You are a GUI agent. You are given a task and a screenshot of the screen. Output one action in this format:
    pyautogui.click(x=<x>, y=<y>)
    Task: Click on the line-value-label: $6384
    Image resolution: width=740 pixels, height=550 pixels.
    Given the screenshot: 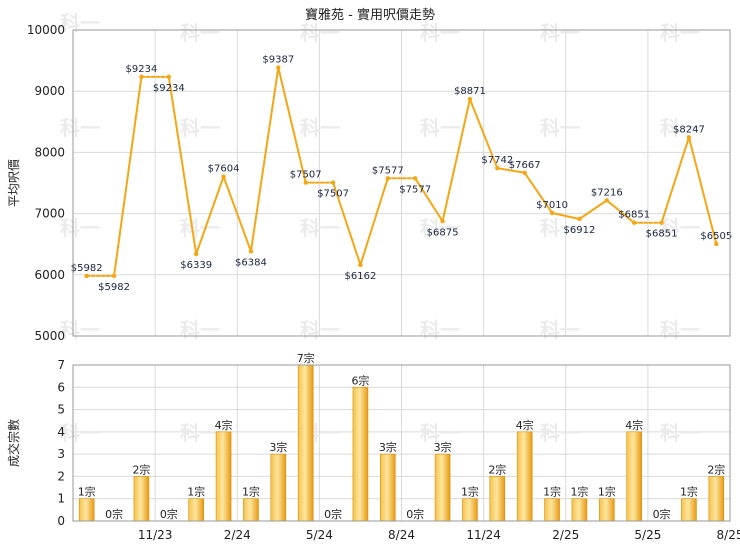 What is the action you would take?
    pyautogui.click(x=251, y=262)
    